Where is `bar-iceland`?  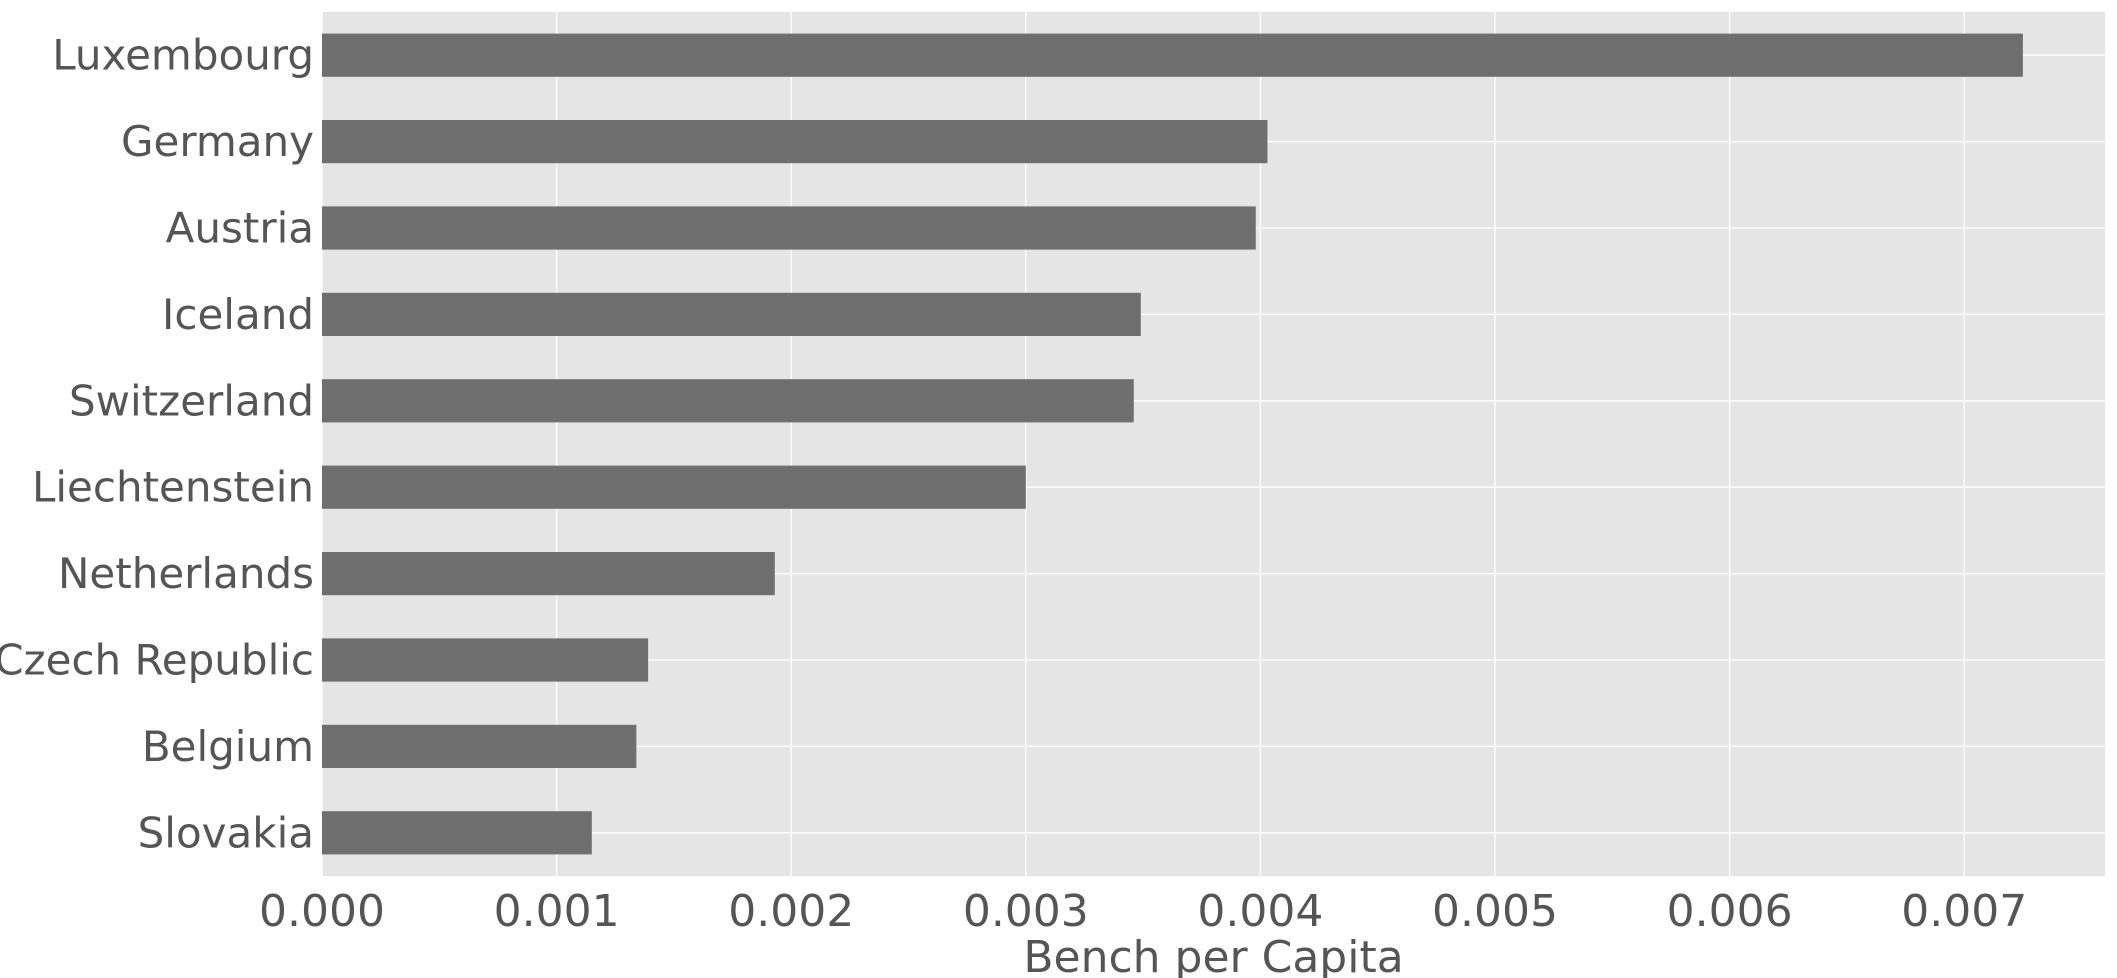 bar-iceland is located at coordinates (731, 314).